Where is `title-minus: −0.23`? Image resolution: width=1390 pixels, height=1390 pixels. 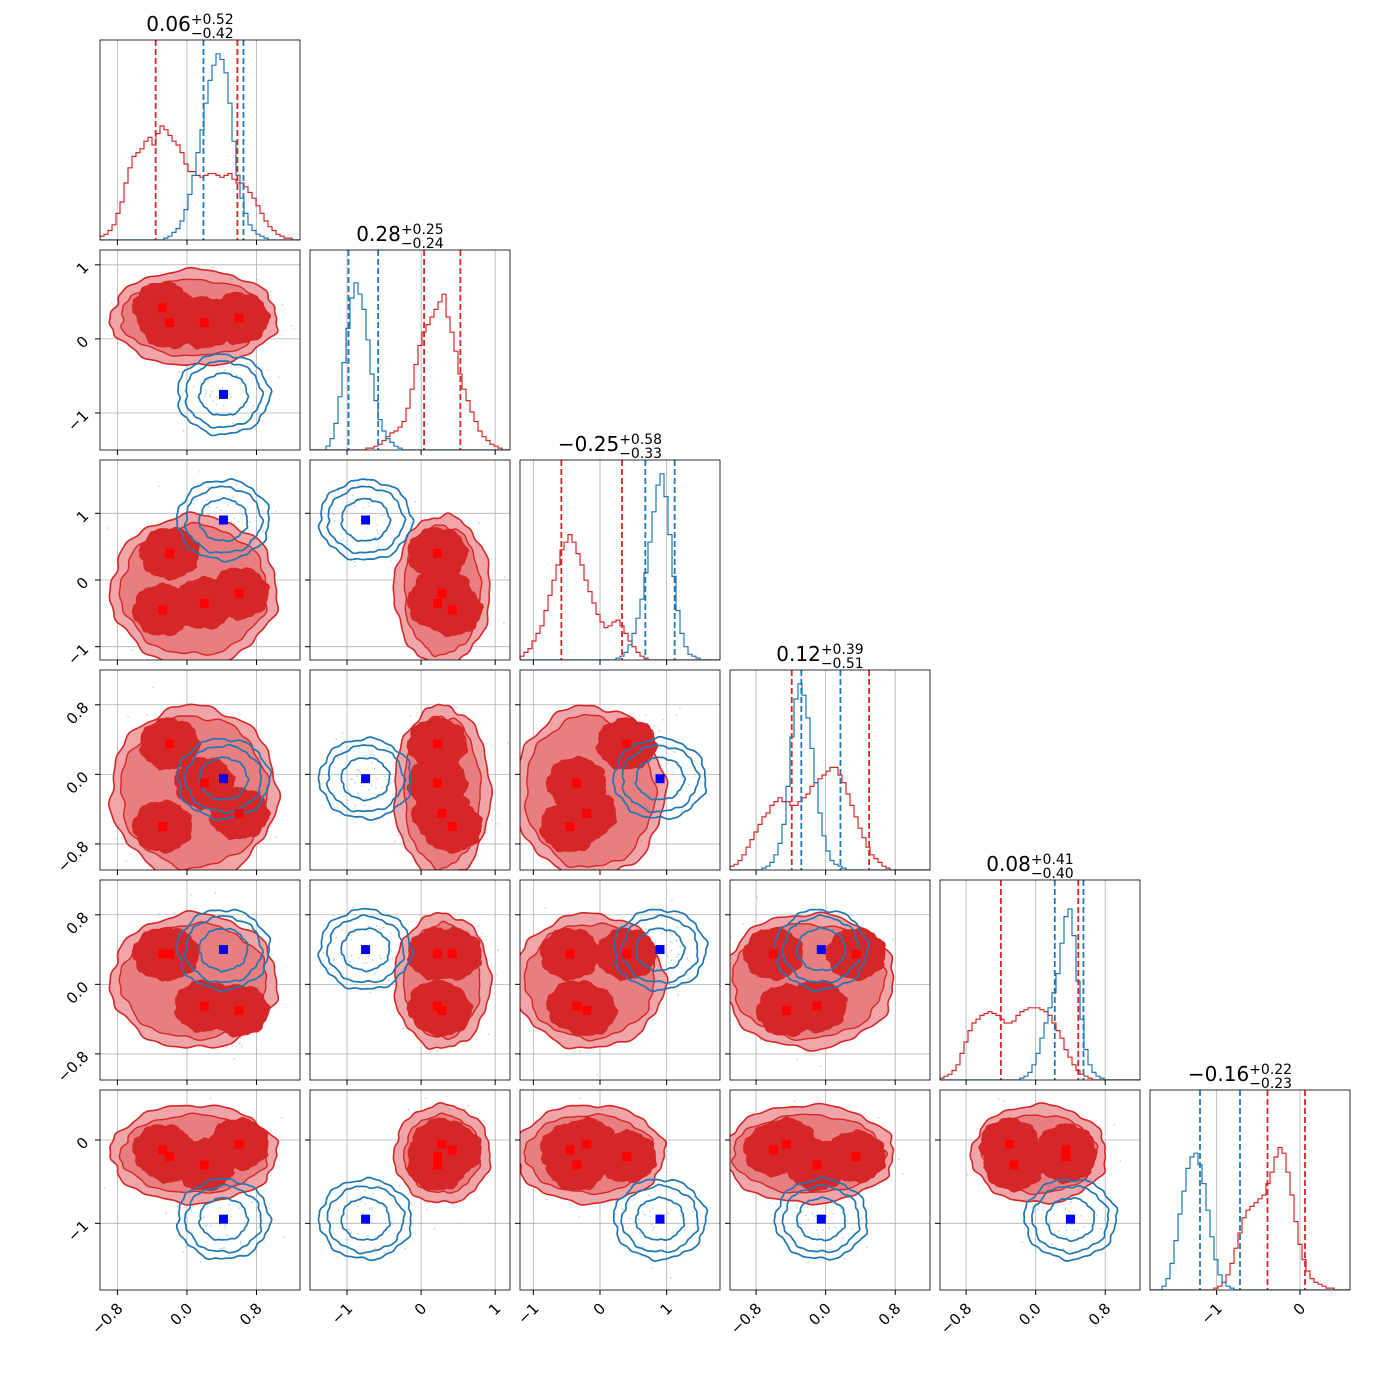 title-minus: −0.23 is located at coordinates (1270, 1084).